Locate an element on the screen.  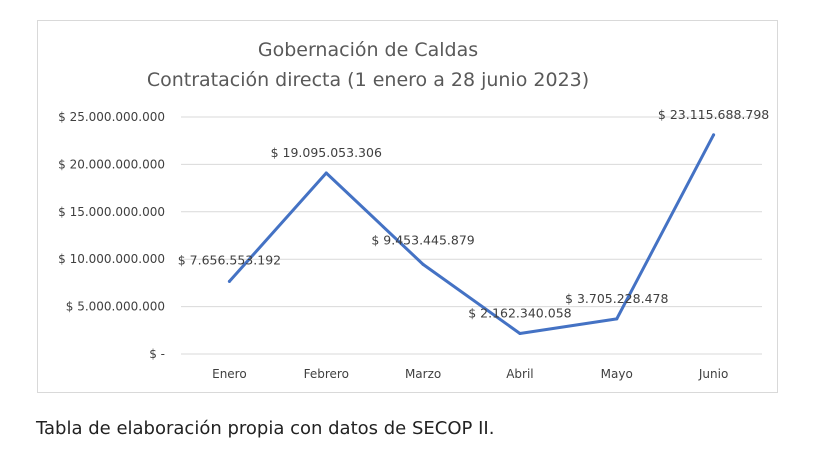
data-label: $ 23.115.688.798 is located at coordinates (713, 114).